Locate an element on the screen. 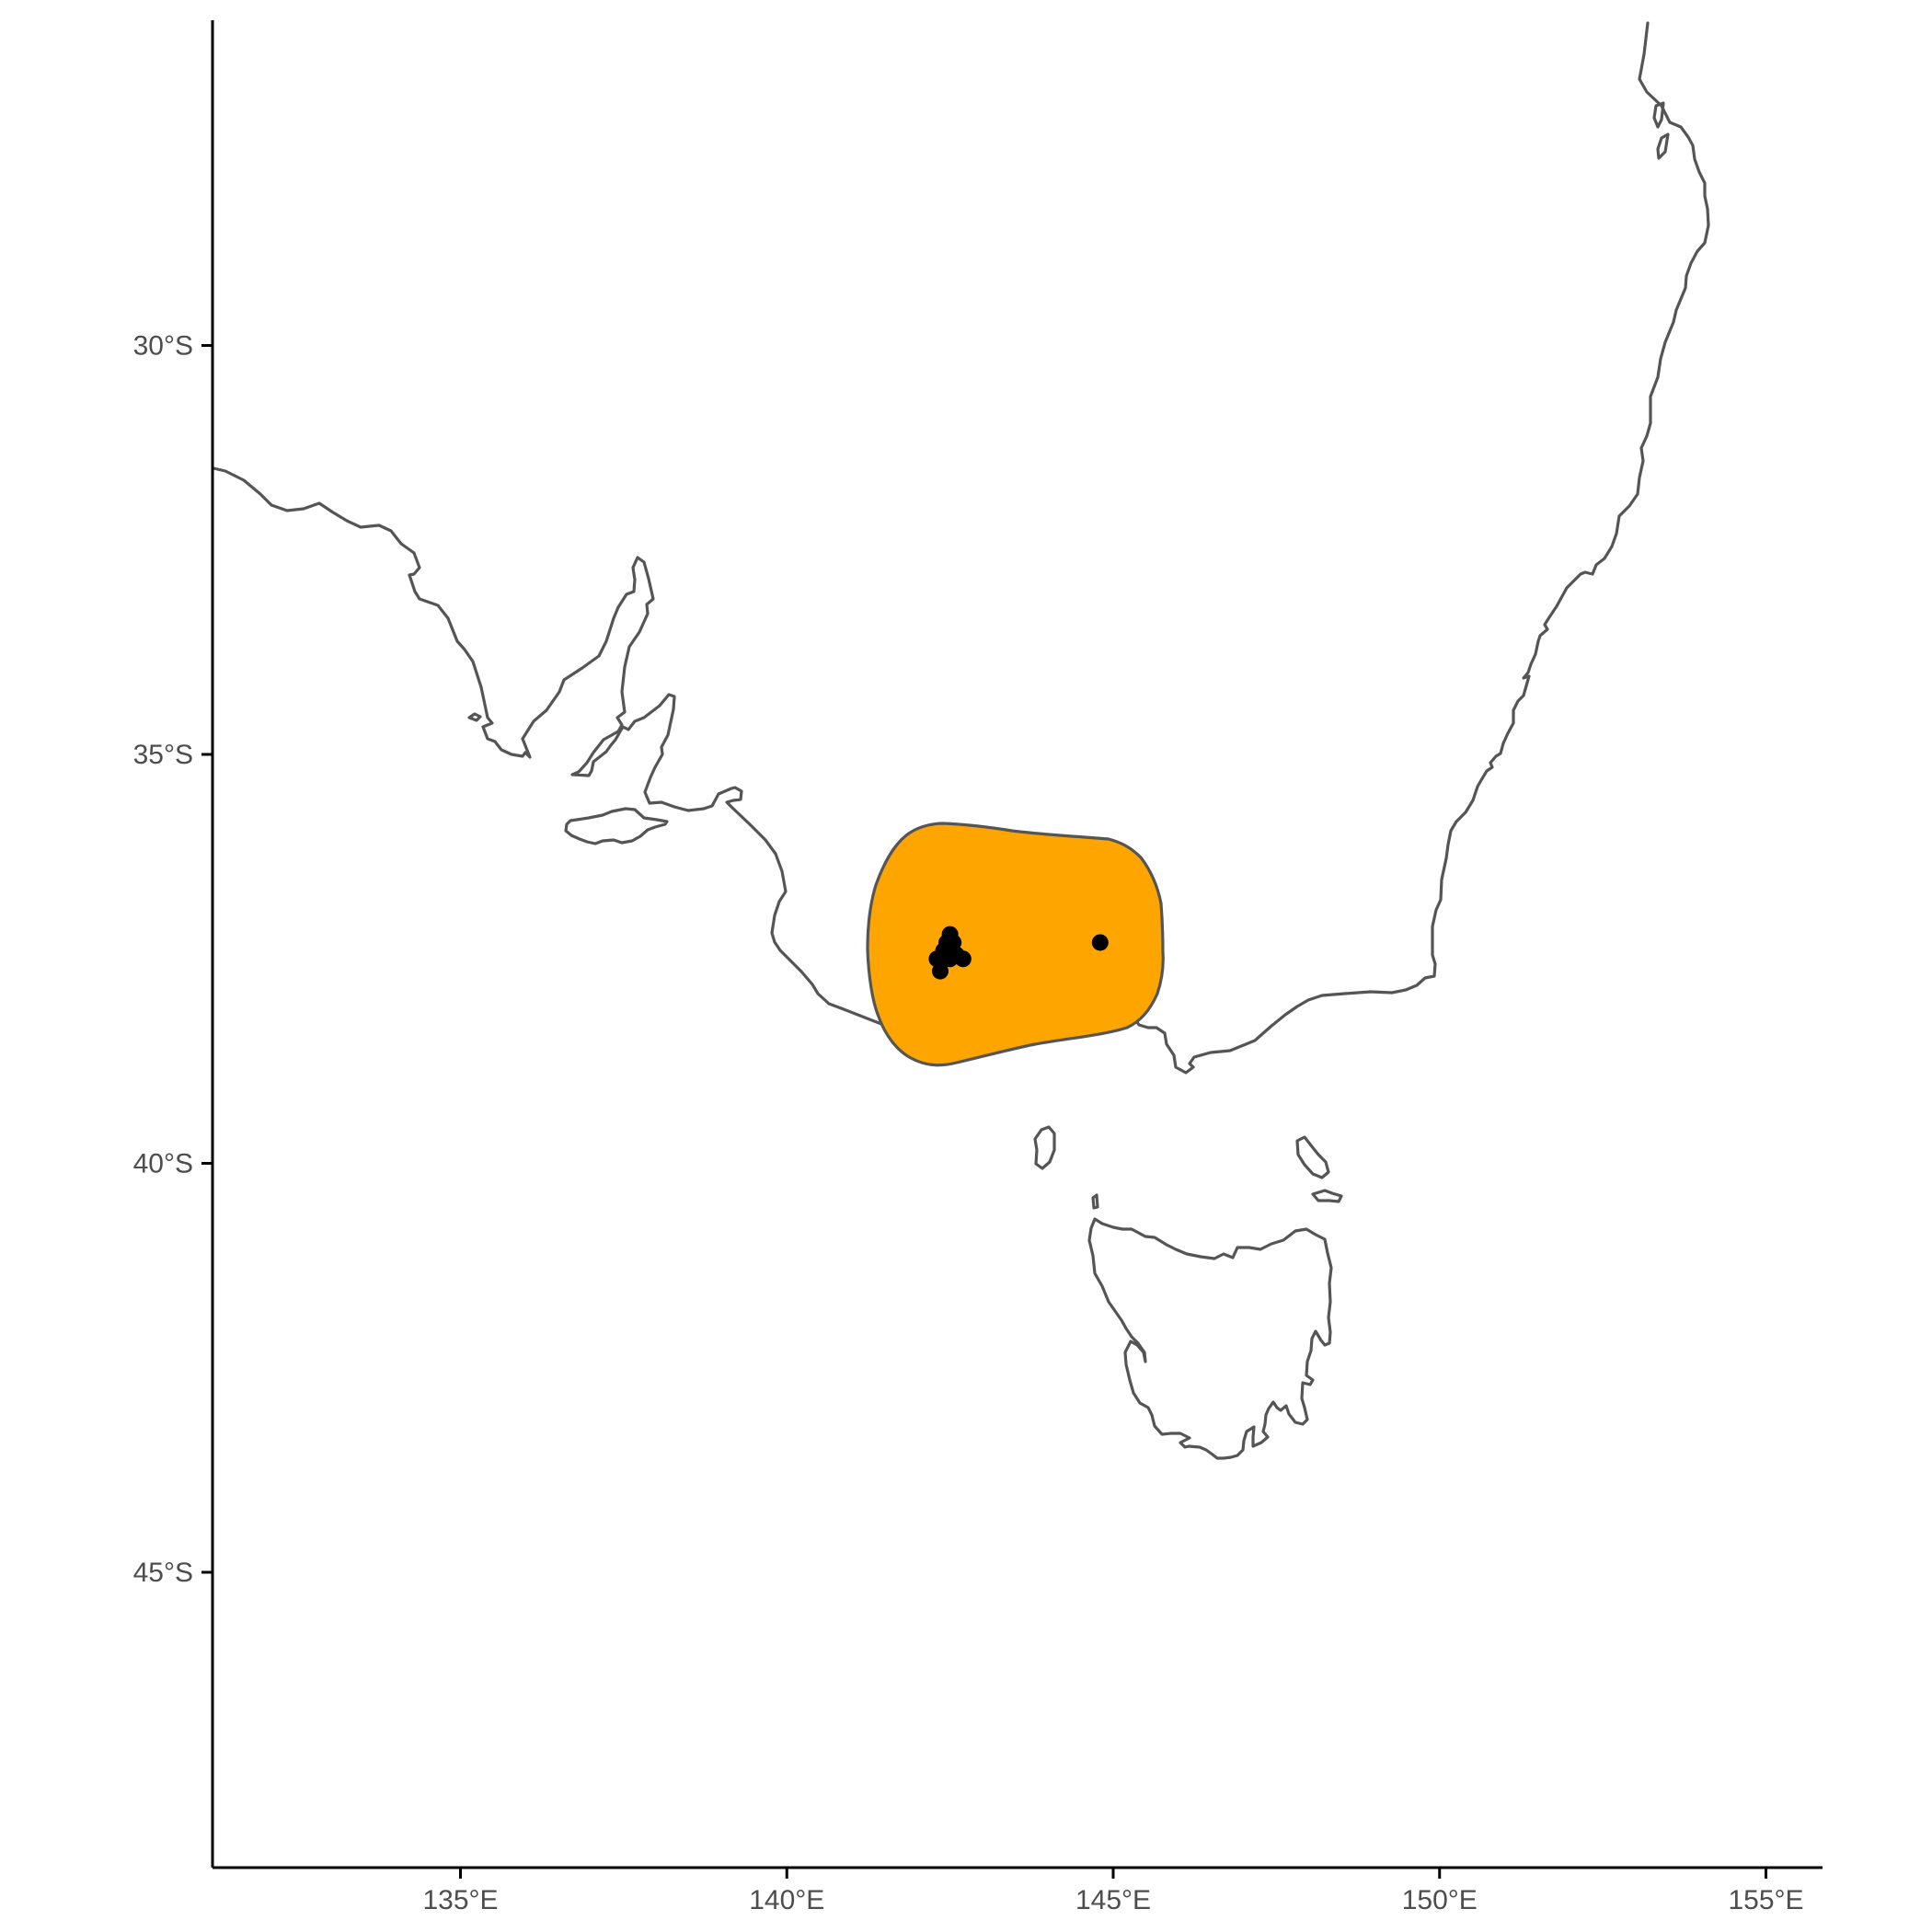 The image size is (1932, 1932). eyre-islet is located at coordinates (474, 717).